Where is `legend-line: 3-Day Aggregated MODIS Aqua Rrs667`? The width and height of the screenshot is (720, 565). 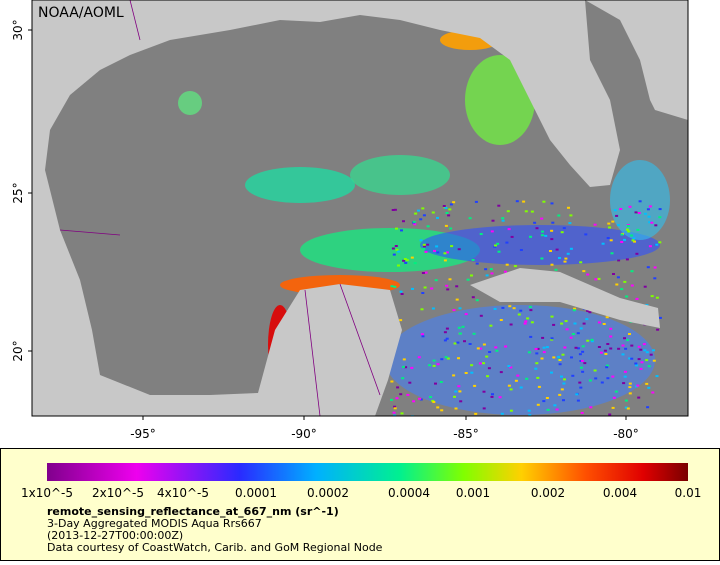
legend-line: 3-Day Aggregated MODIS Aqua Rrs667 is located at coordinates (154, 523).